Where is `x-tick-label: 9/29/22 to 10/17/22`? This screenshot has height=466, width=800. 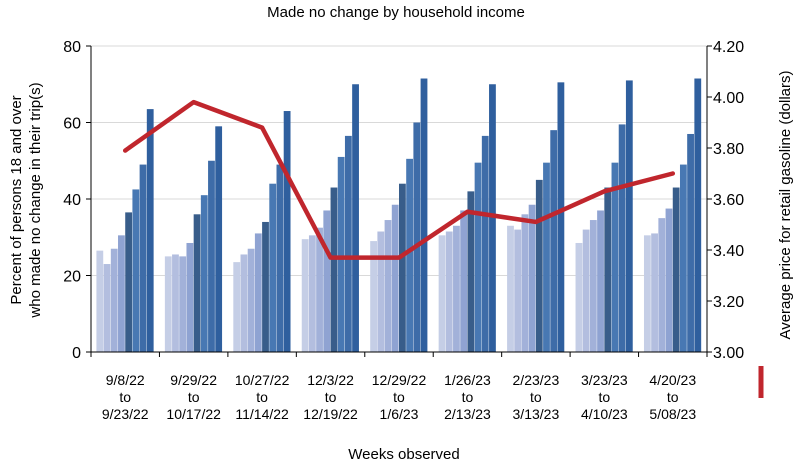
x-tick-label: 9/29/22 to 10/17/22 is located at coordinates (193, 397).